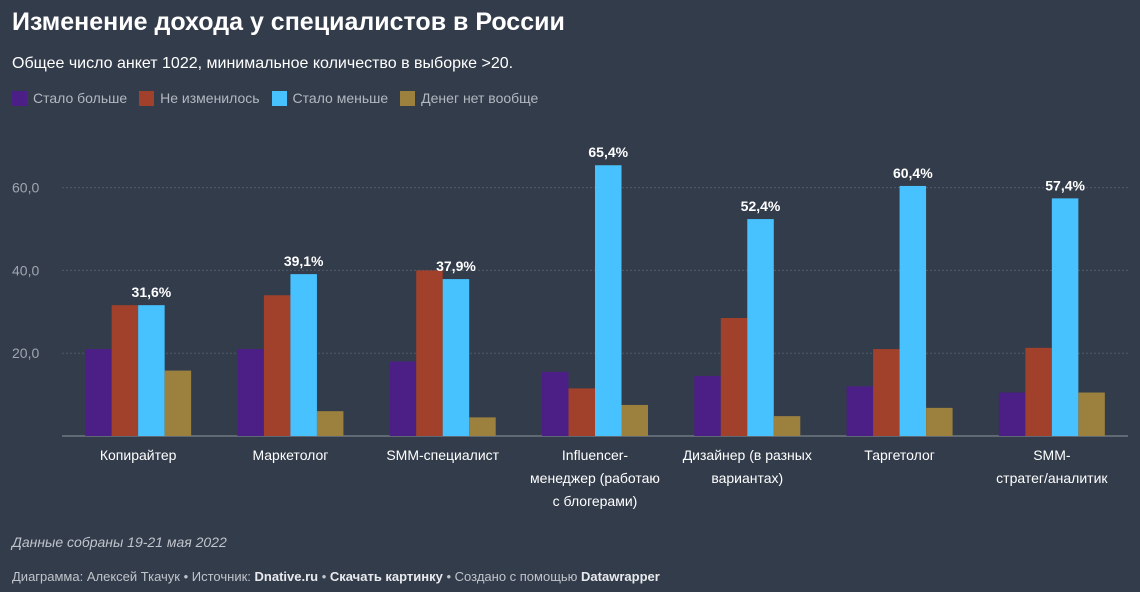 Image resolution: width=1140 pixels, height=592 pixels. Describe the element at coordinates (1065, 185) in the screenshot. I see `data-label: 57,4%` at that location.